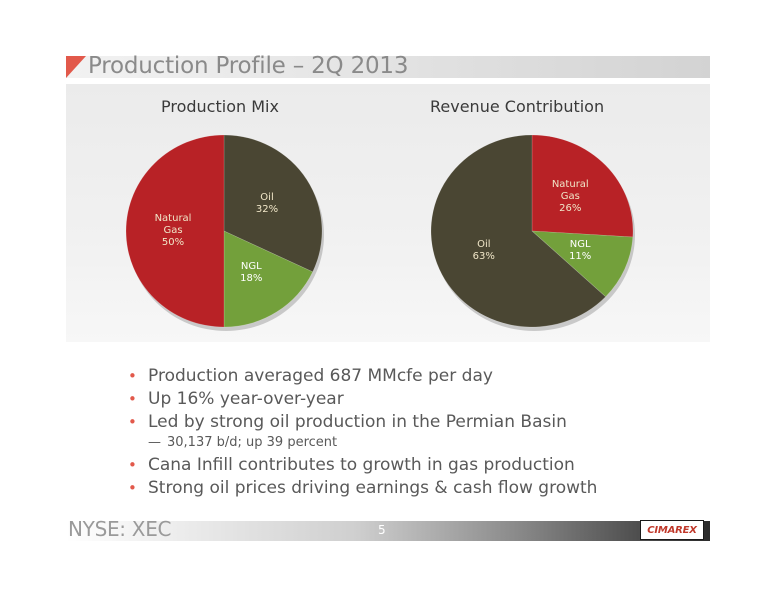 This screenshot has height=600, width=776. Describe the element at coordinates (220, 106) in the screenshot. I see `chart-title-production-mix: Production Mix` at that location.